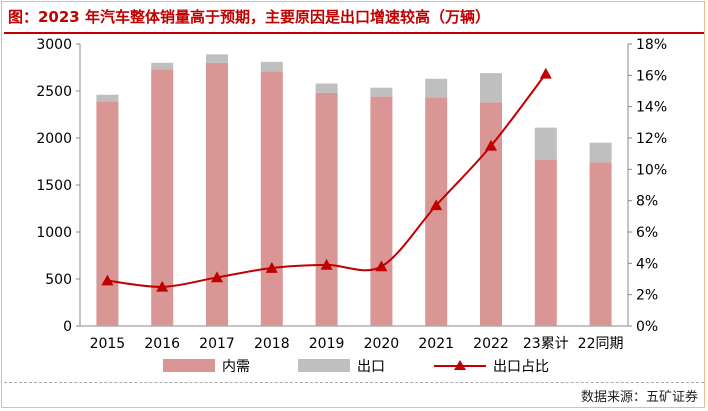 The width and height of the screenshot is (708, 411). I want to click on legend-label-share: 出口占比, so click(521, 367).